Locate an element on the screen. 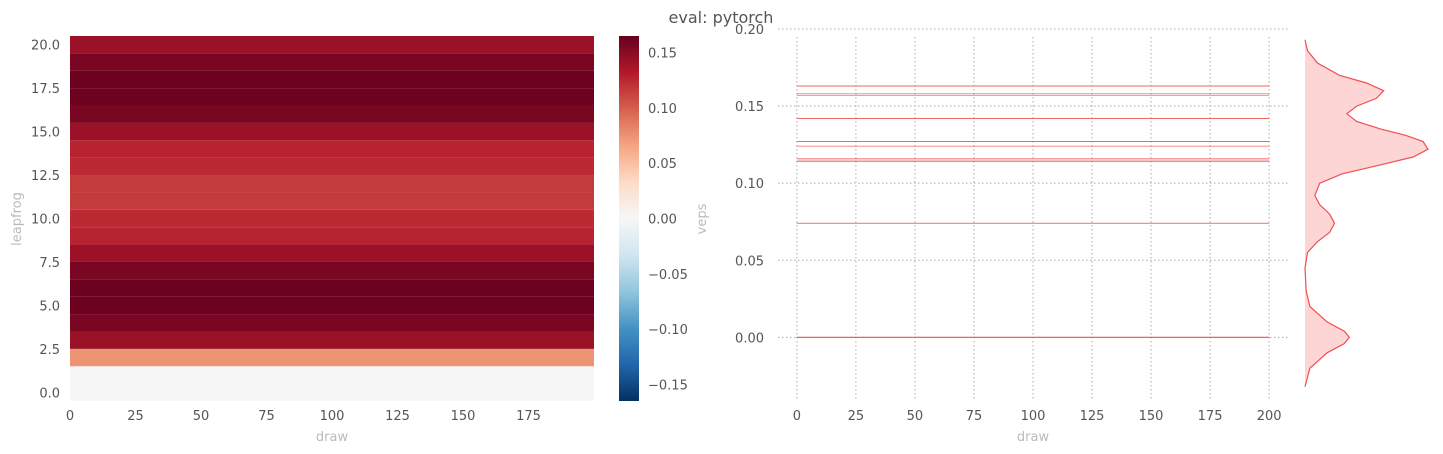 This screenshot has height=454, width=1443. colorbar-label: veps is located at coordinates (702, 218).